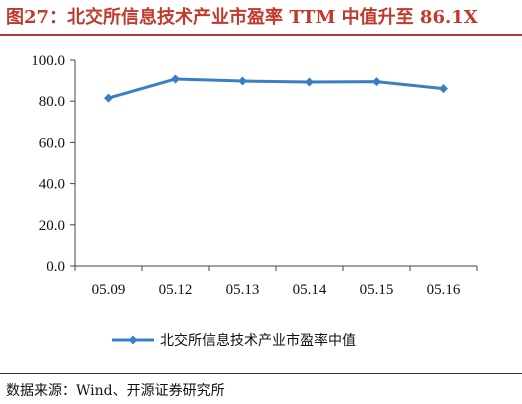 Image resolution: width=522 pixels, height=404 pixels. I want to click on x-axis-ticks: 05.09 05.12 05.13 05.14 05.15 05.16, so click(276, 282).